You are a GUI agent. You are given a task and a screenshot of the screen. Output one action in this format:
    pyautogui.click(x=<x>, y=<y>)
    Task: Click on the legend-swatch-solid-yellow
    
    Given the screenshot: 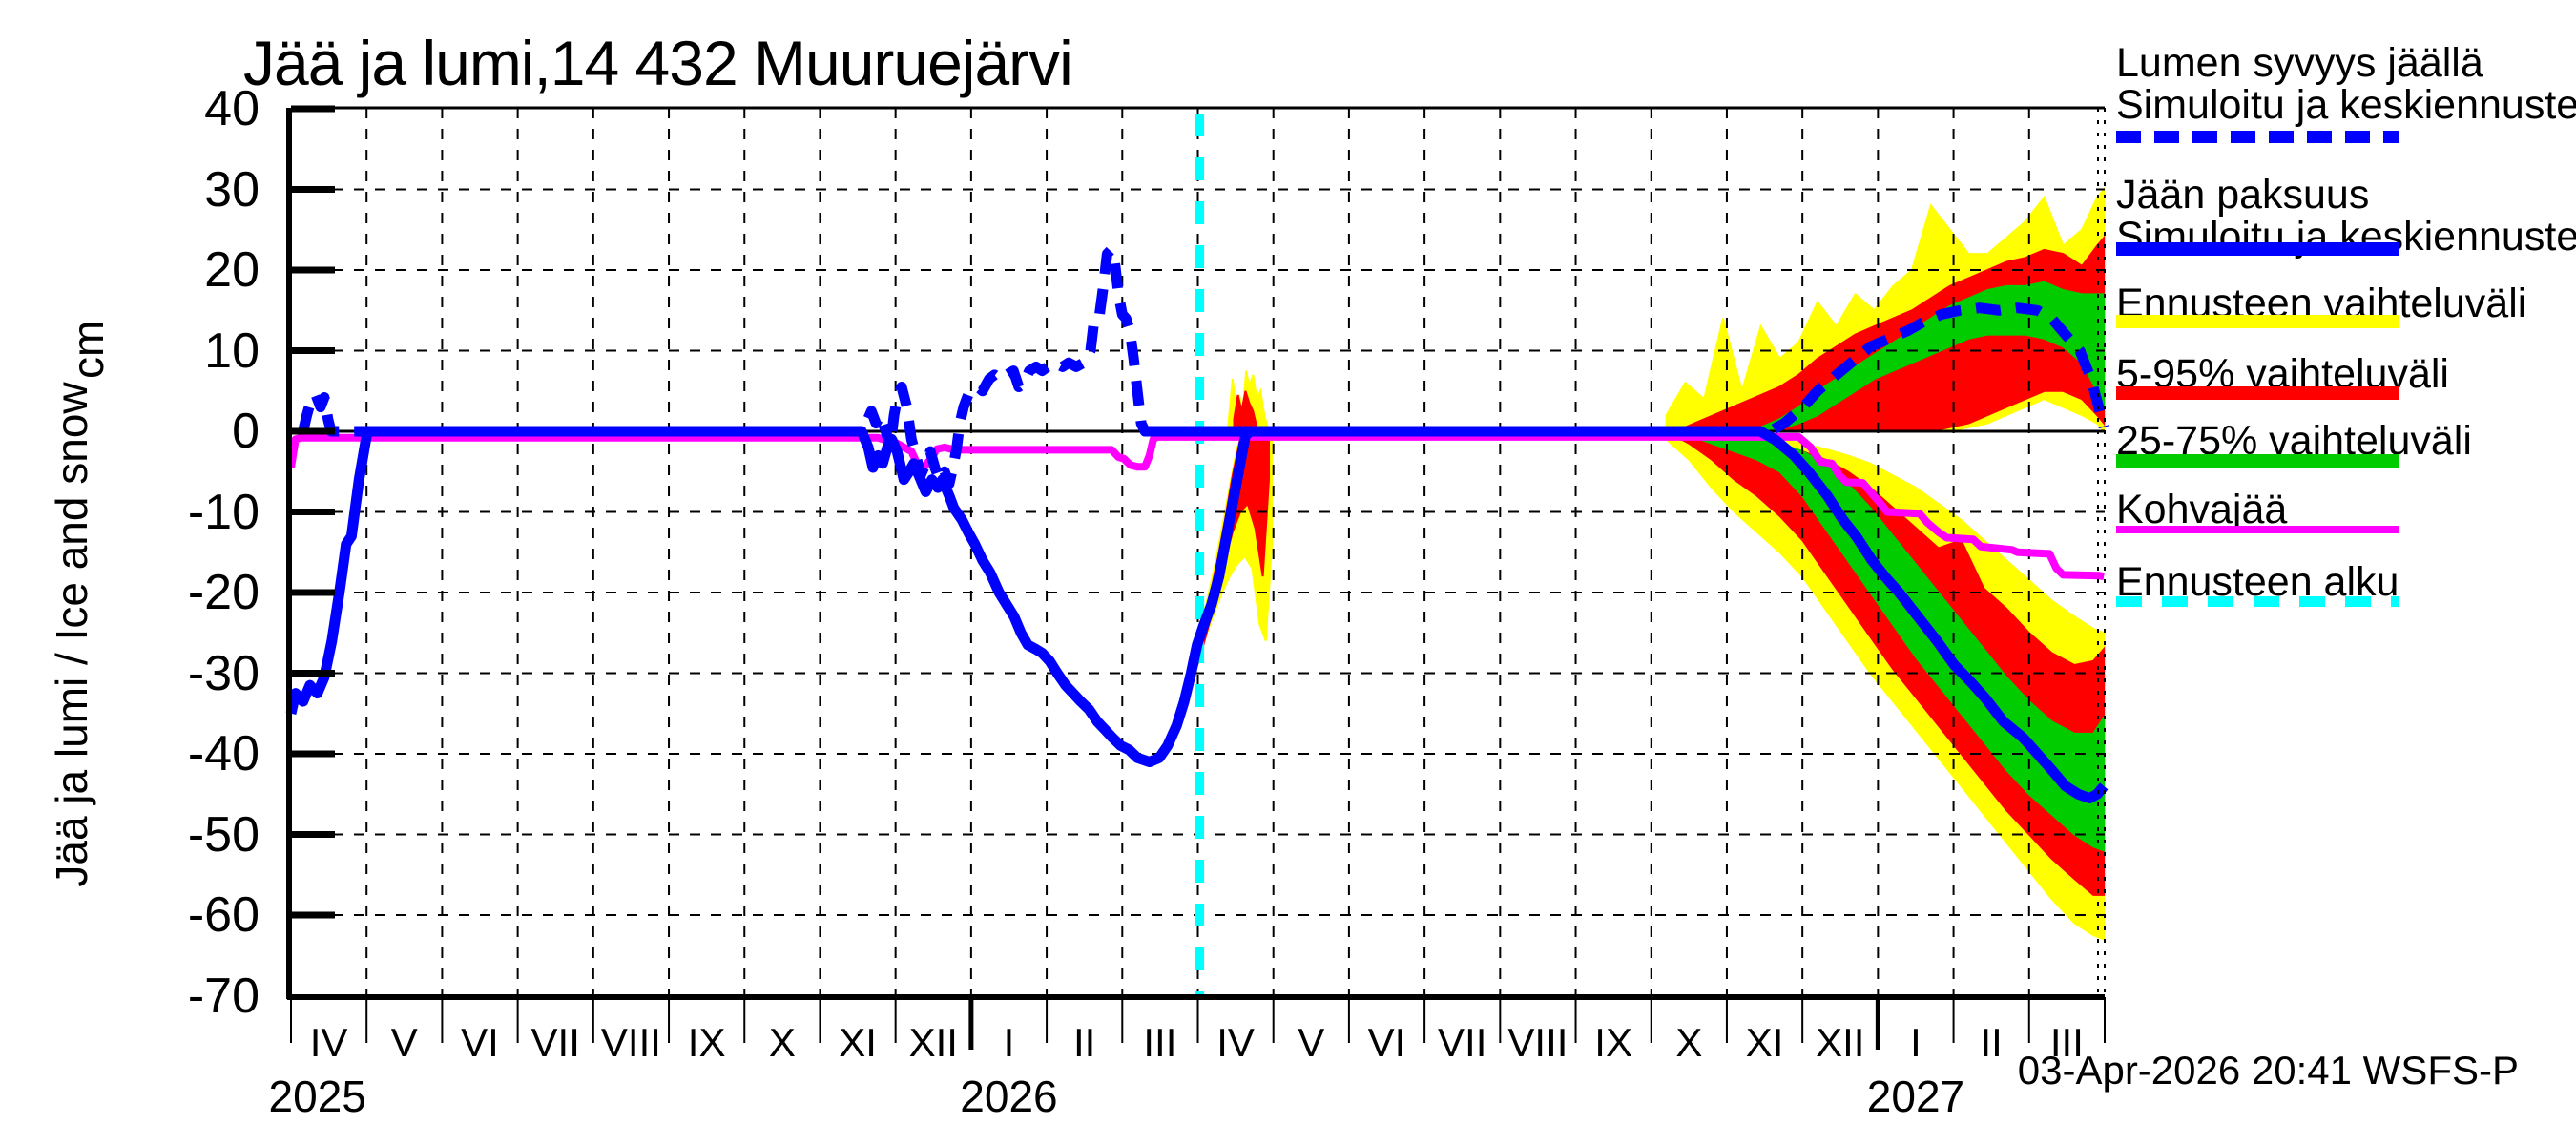 What is the action you would take?
    pyautogui.click(x=2257, y=322)
    